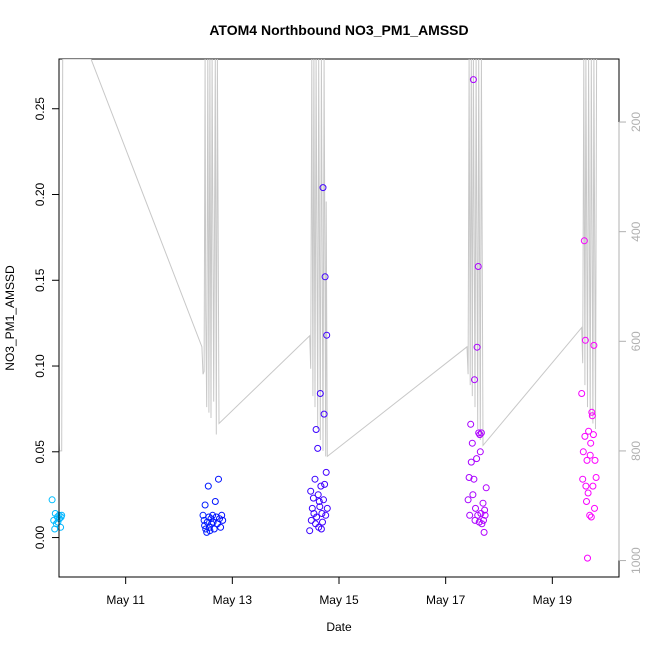 The width and height of the screenshot is (650, 650). Describe the element at coordinates (40, 280) in the screenshot. I see `y-tick-label: 0.15` at that location.